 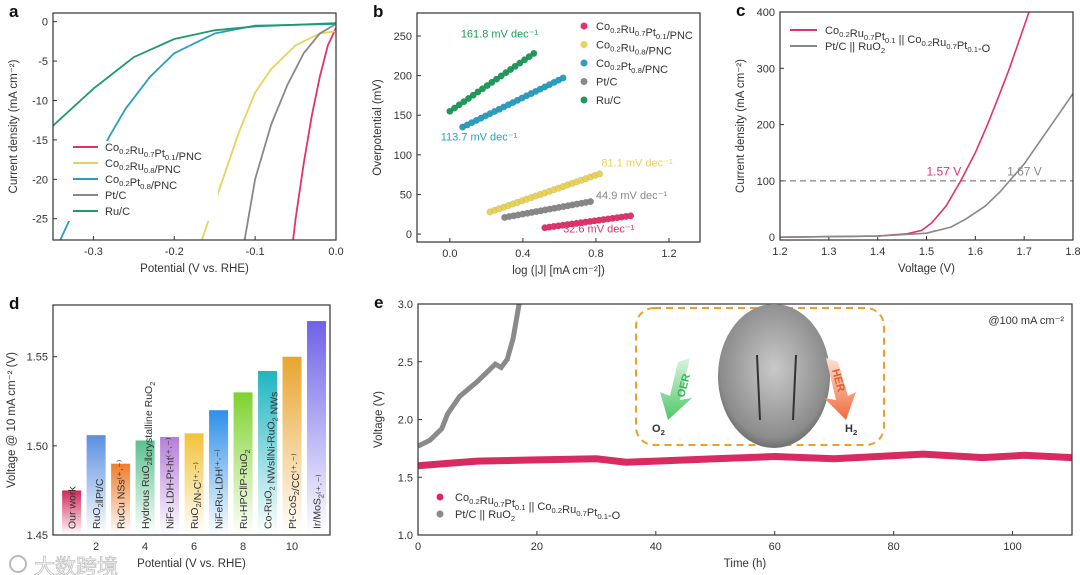 What do you see at coordinates (1026, 321) in the screenshot?
I see `condition-label: @100 mA cm⁻²` at bounding box center [1026, 321].